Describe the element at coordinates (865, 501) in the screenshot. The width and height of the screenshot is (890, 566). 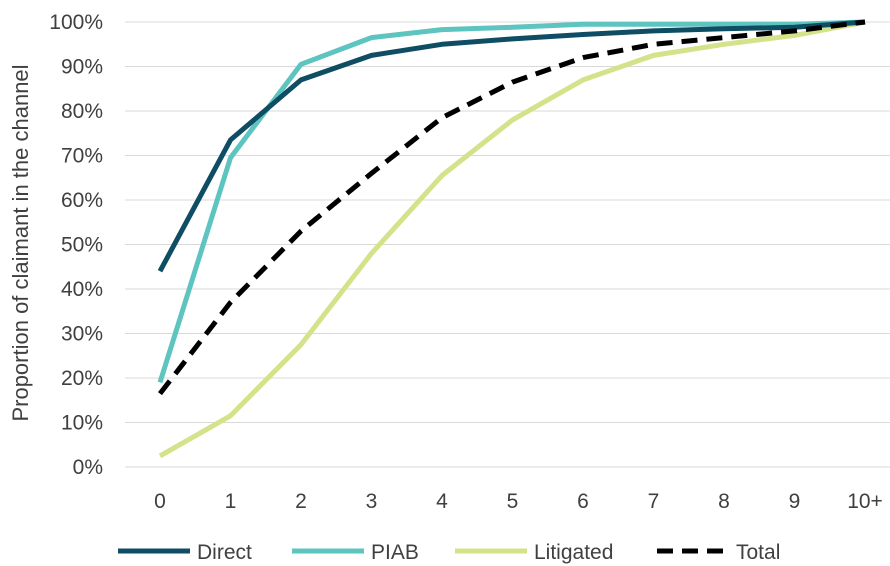
I see `x-tick-label: 10+` at that location.